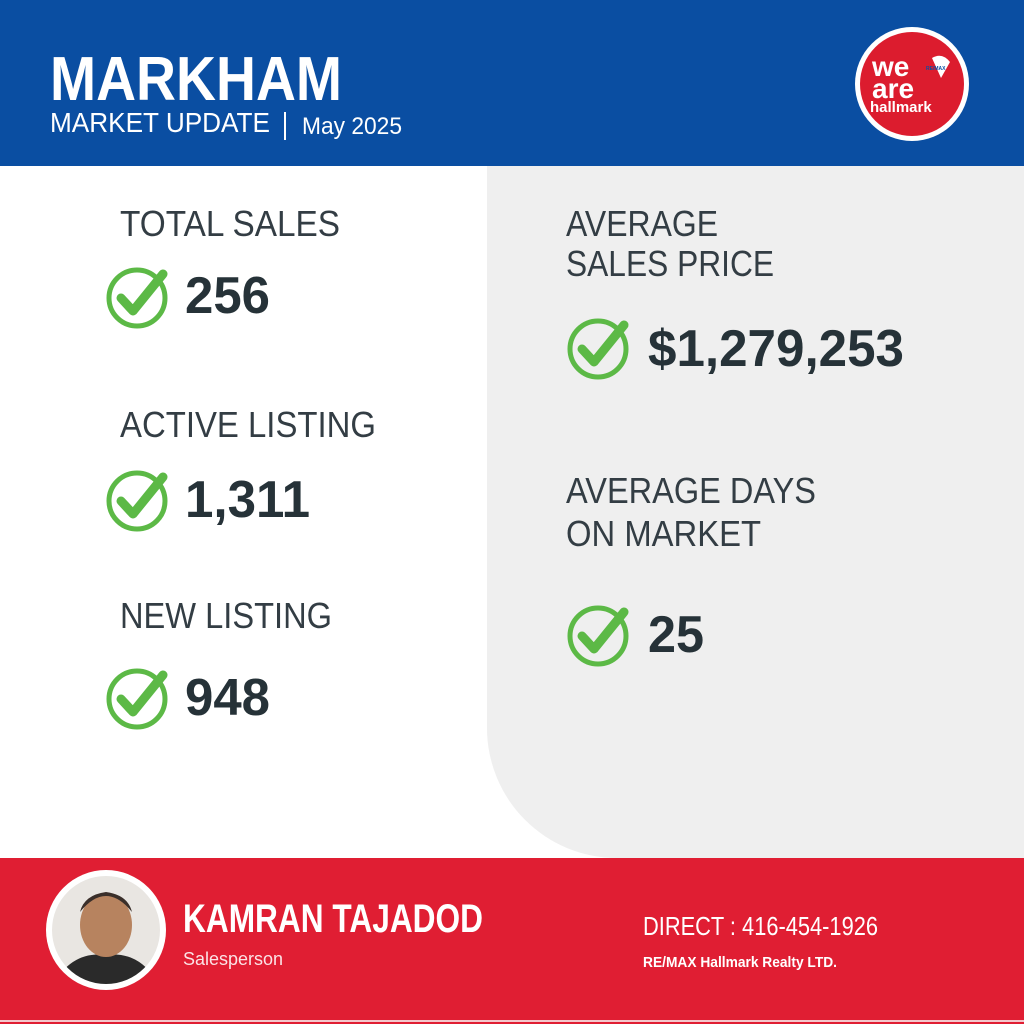  I want to click on stat-label: AVERAGE, so click(642, 223).